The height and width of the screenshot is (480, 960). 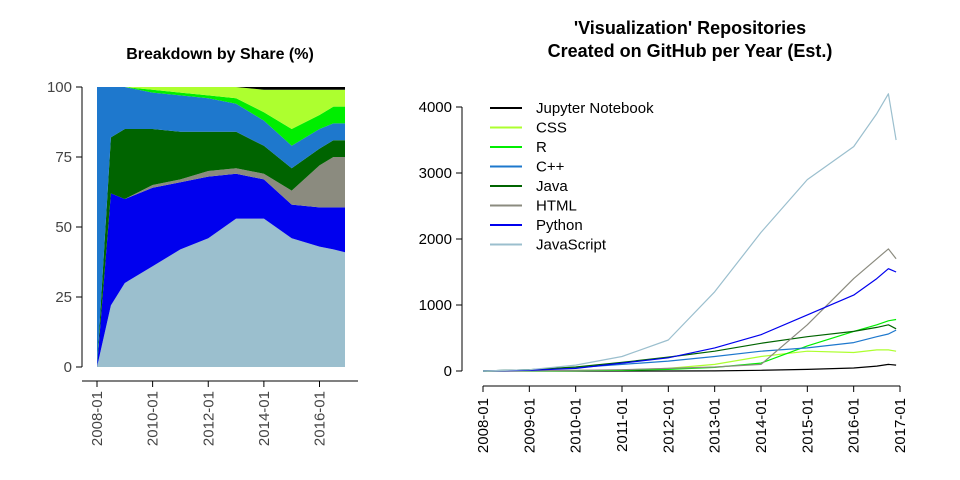 What do you see at coordinates (63, 297) in the screenshot?
I see `share-y-tick-label: 25` at bounding box center [63, 297].